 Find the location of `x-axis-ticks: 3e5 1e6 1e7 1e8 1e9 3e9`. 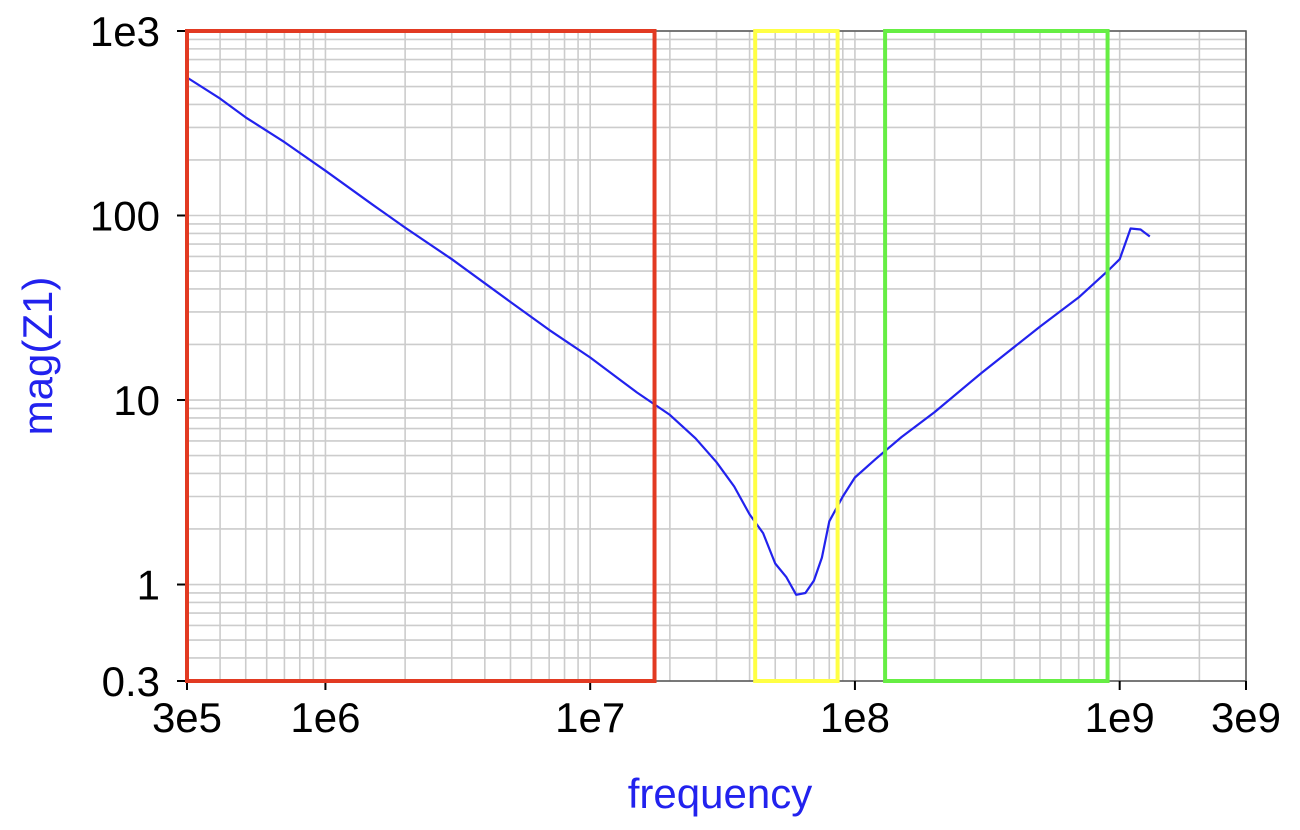

x-axis-ticks: 3e5 1e6 1e7 1e8 1e9 3e9 is located at coordinates (716, 711).